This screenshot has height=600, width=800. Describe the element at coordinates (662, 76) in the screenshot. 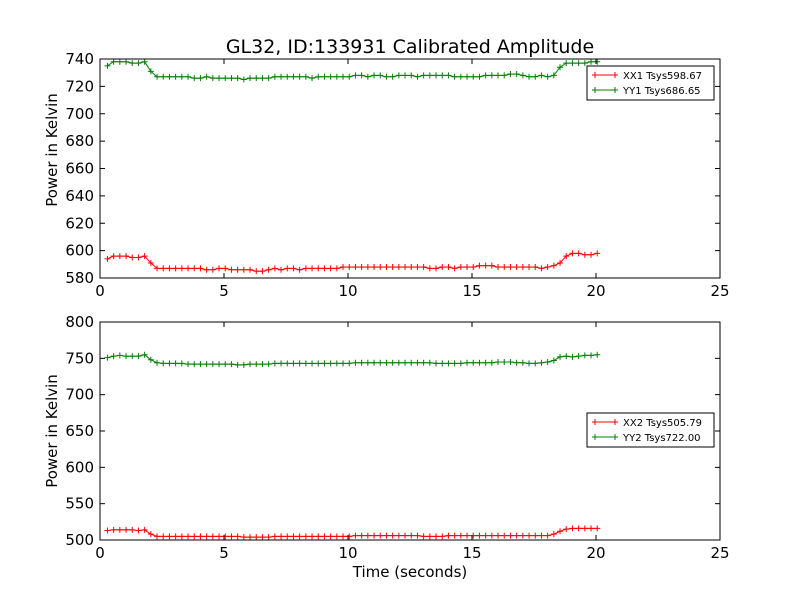

I see `legend-label: XX1 Tsys598.67` at that location.